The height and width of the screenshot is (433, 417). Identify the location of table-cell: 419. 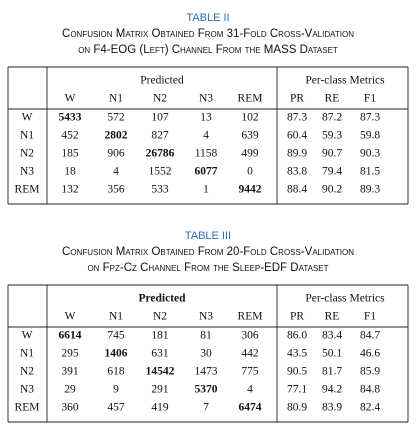
(160, 408).